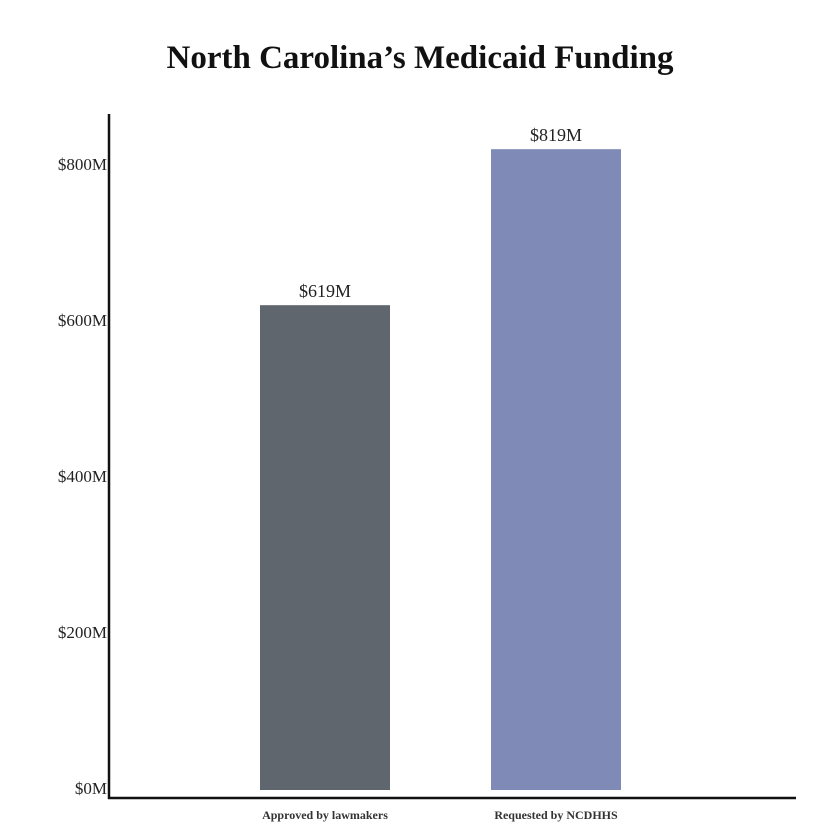  Describe the element at coordinates (325, 815) in the screenshot. I see `x-tick-label: Approved by lawmakers` at that location.